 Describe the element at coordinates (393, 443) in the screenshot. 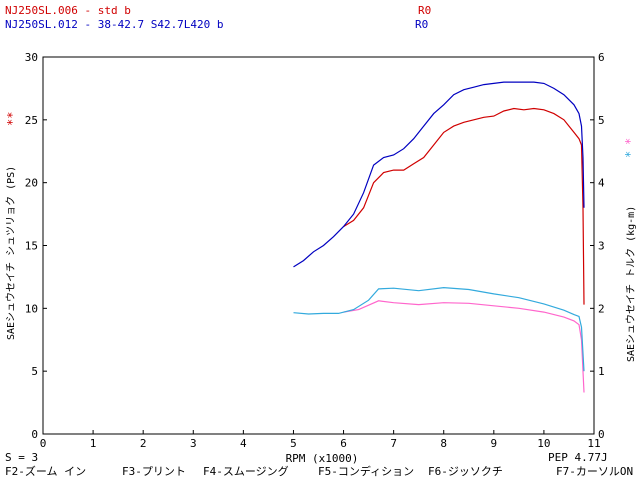

I see `x-tick-label: 7` at that location.